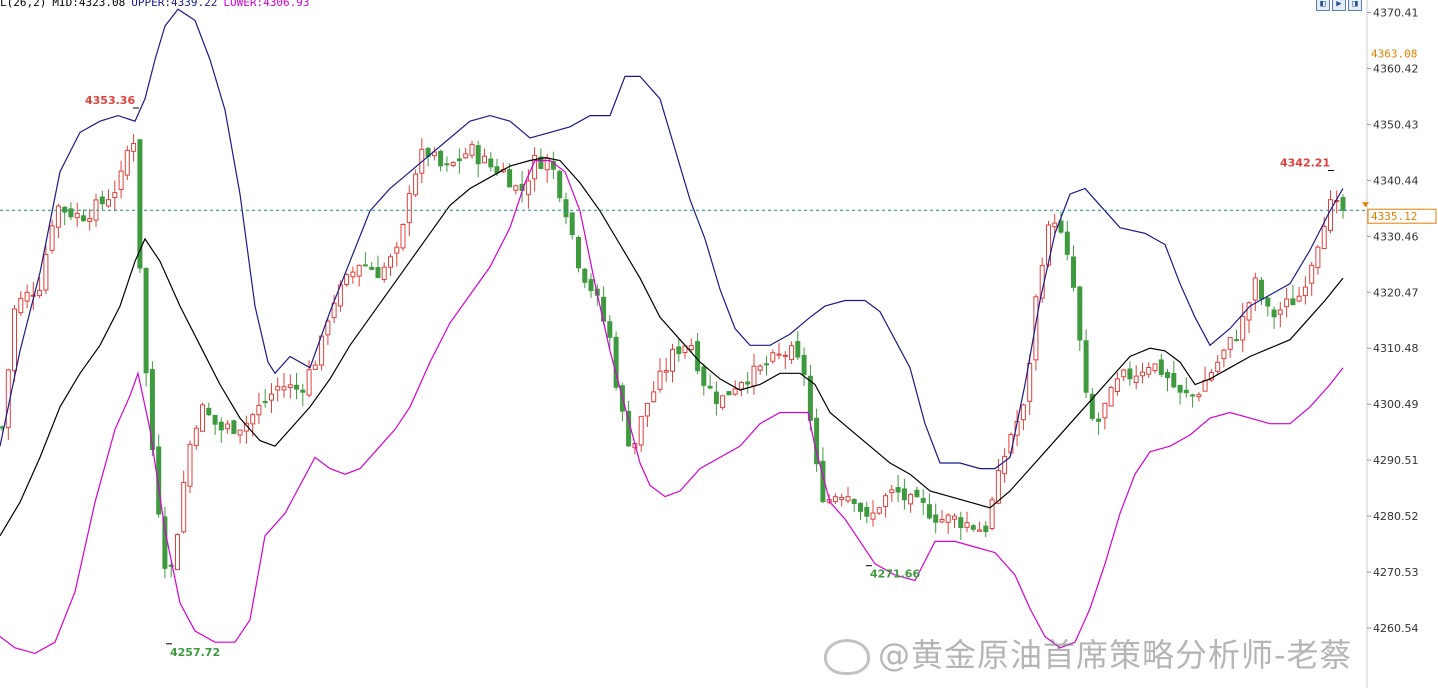 The image size is (1438, 688). I want to click on axis-tick-label: 4330.46, so click(1396, 236).